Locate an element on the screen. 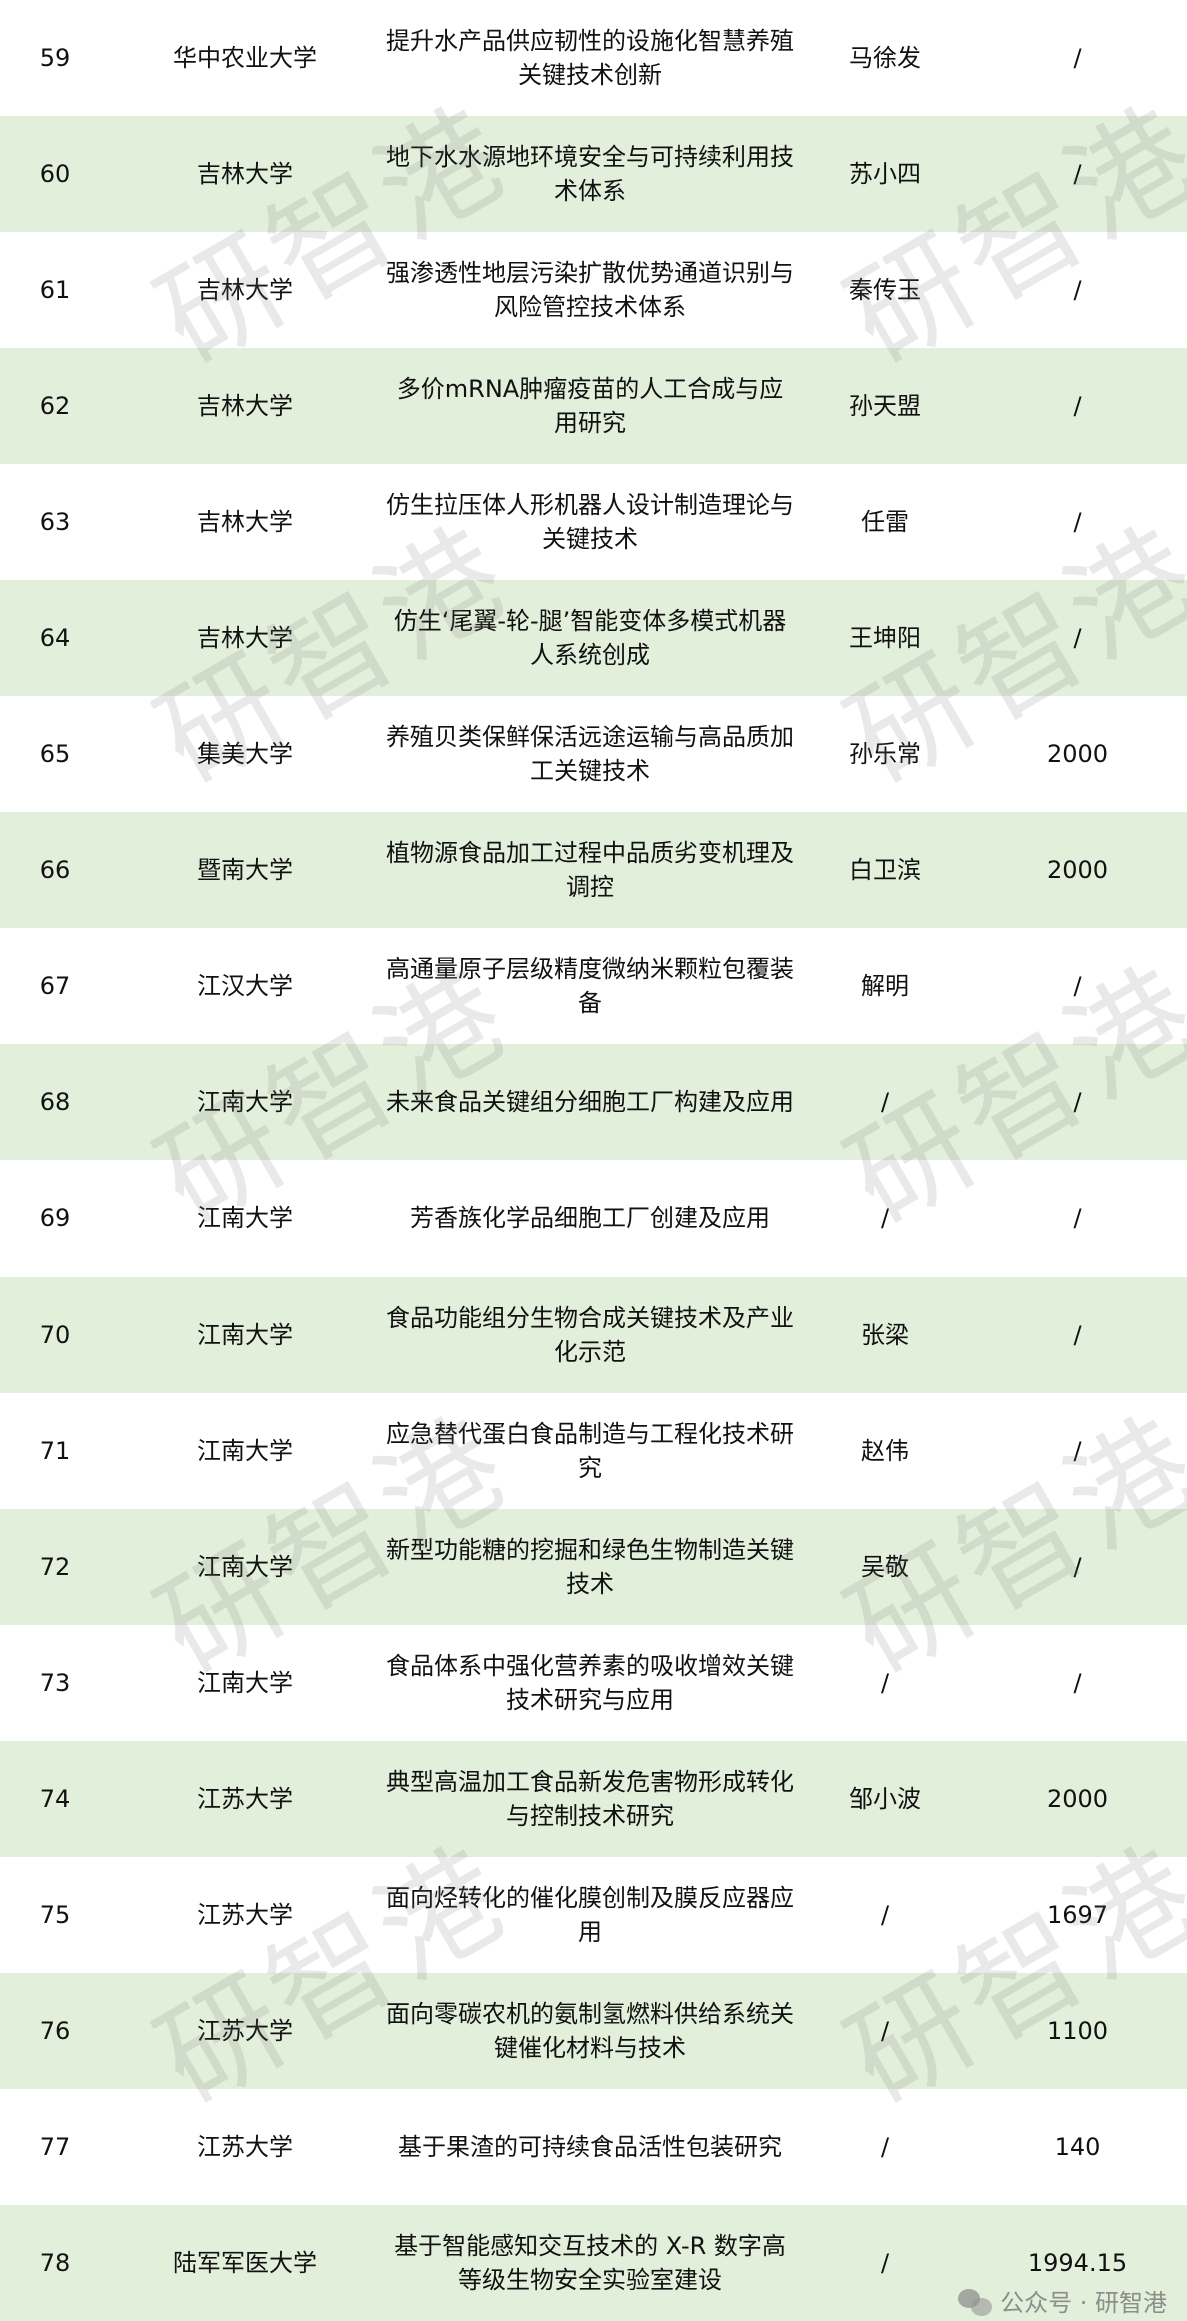 This screenshot has height=2321, width=1187. leader-cell: 解明 is located at coordinates (885, 986).